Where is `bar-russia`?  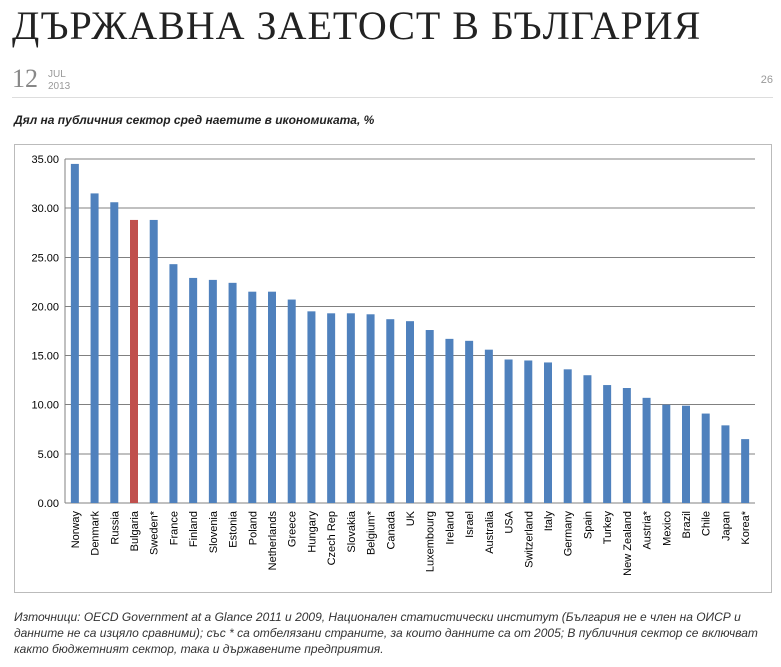 bar-russia is located at coordinates (114, 352).